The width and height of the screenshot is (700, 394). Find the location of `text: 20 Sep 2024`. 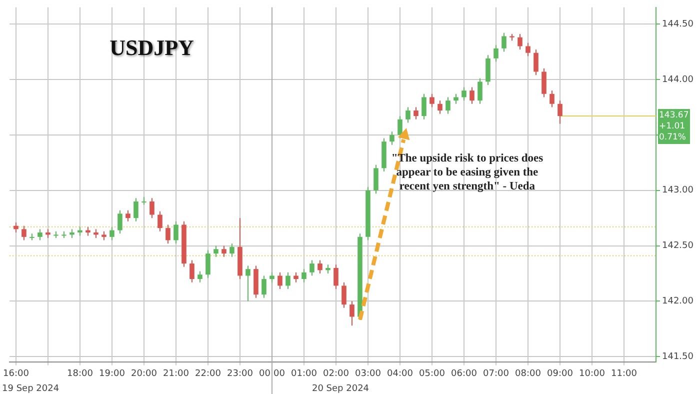

text: 20 Sep 2024 is located at coordinates (341, 389).